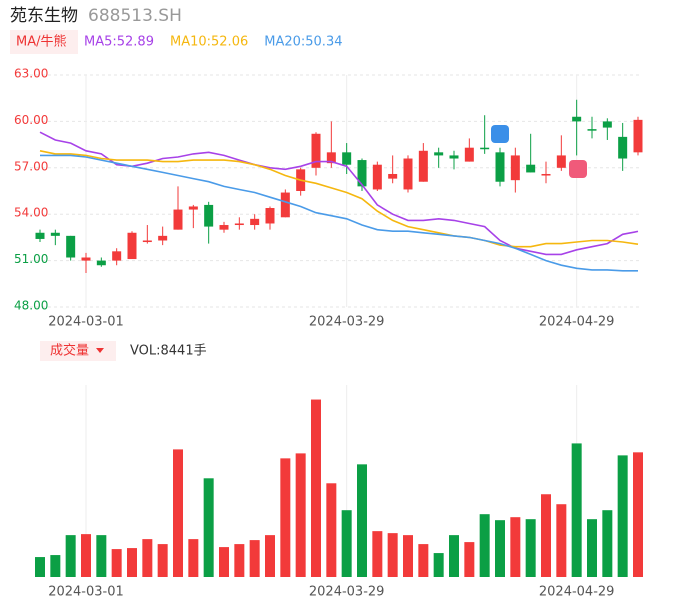 The image size is (686, 606). I want to click on vol-button: 成交量, so click(69, 351).